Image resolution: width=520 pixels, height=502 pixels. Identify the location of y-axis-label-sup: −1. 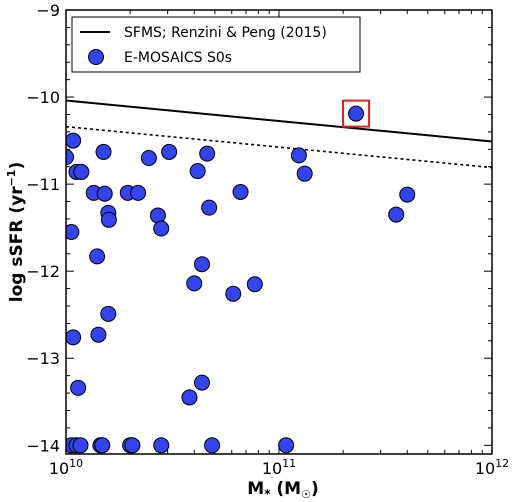
(11, 178).